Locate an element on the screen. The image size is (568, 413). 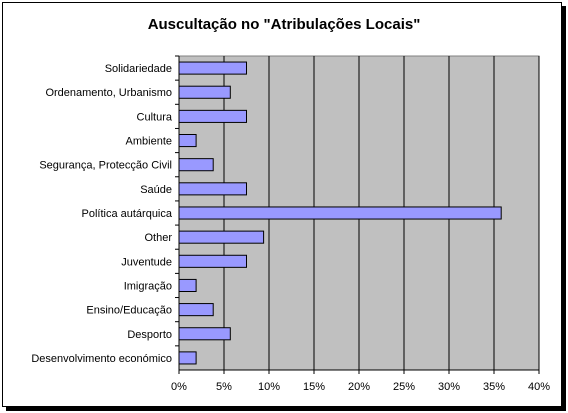
category-label: Ambiente is located at coordinates (149, 142).